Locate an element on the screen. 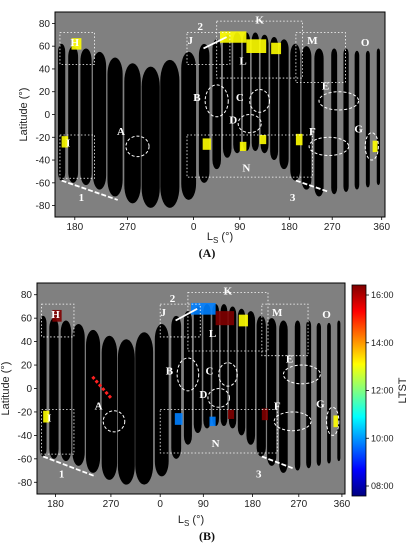 The height and width of the screenshot is (550, 415). region-label-n: N is located at coordinates (216, 444).